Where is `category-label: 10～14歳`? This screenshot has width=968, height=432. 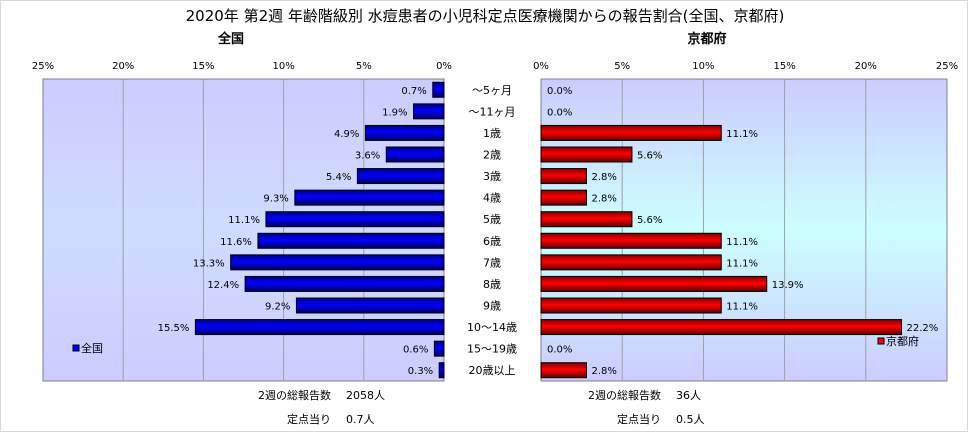 category-label: 10～14歳 is located at coordinates (492, 327).